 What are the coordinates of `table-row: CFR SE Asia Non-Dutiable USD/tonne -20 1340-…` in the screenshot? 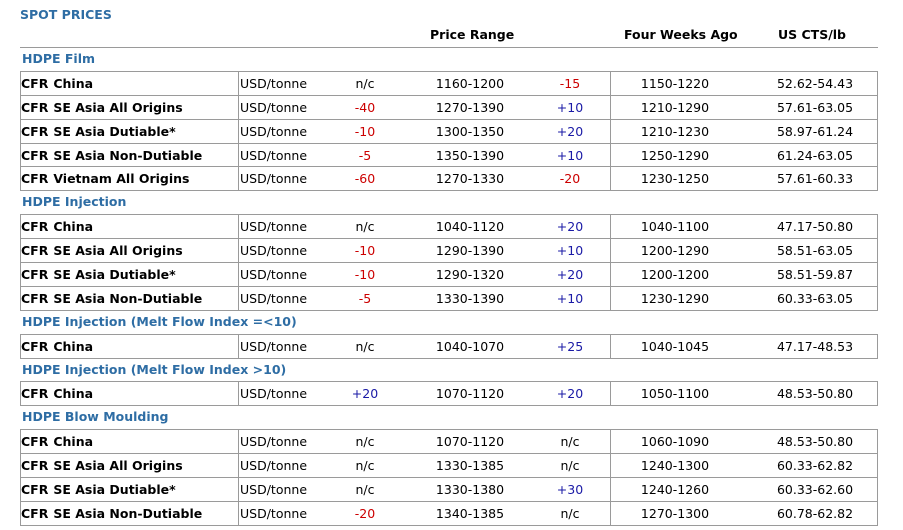 It's located at (449, 513).